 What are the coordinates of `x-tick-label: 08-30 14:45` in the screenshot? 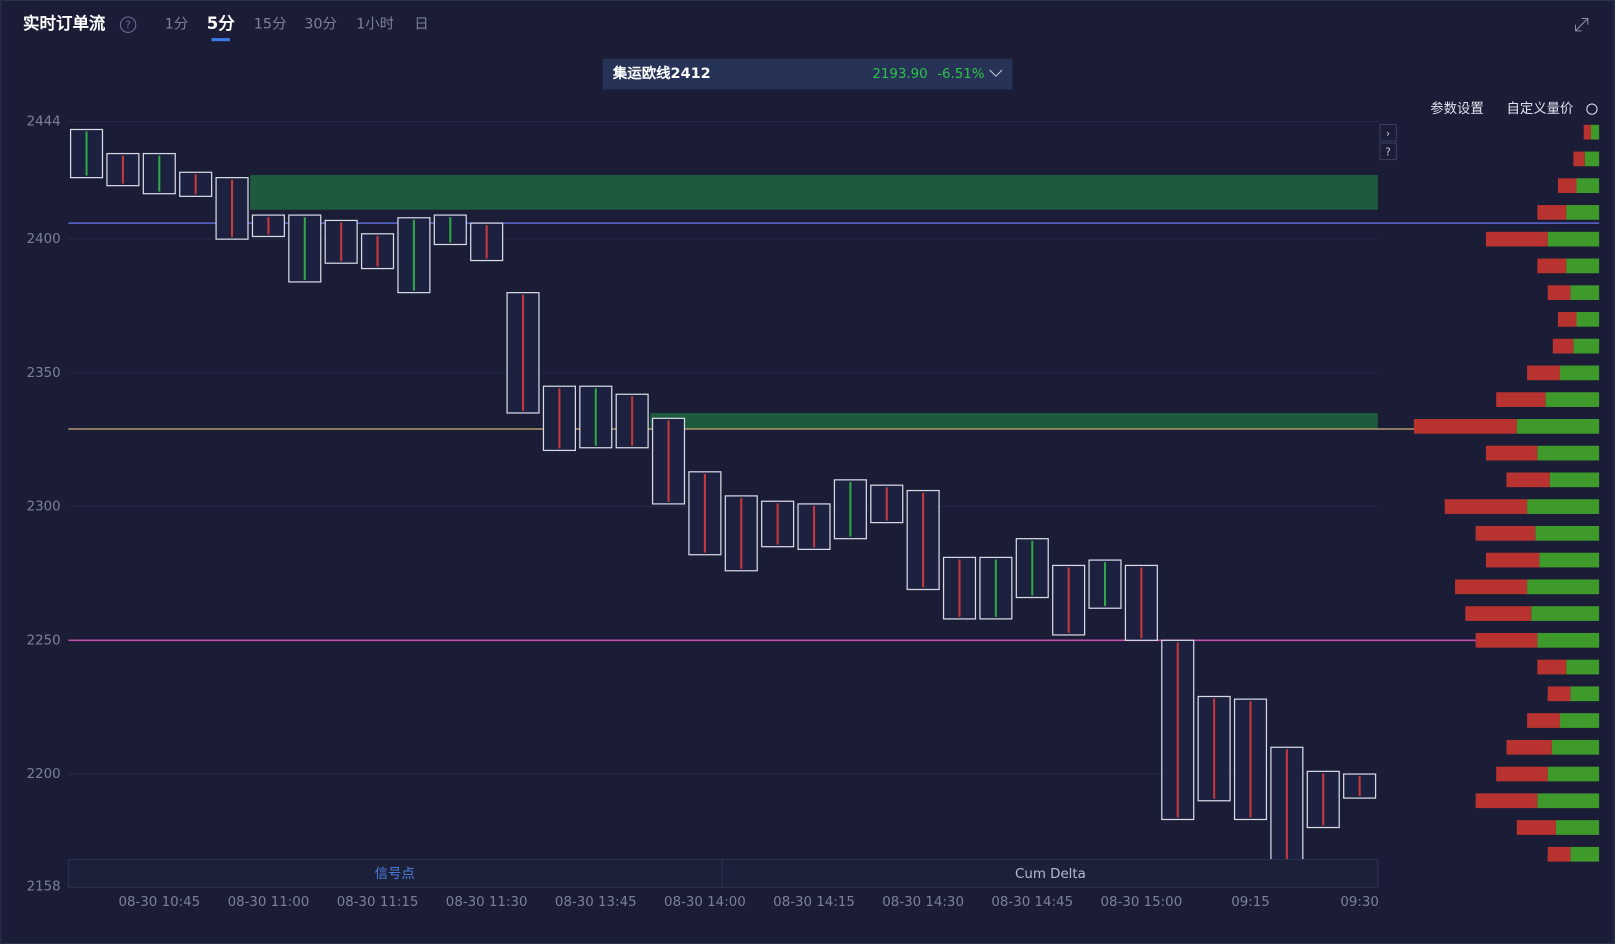 It's located at (1032, 902).